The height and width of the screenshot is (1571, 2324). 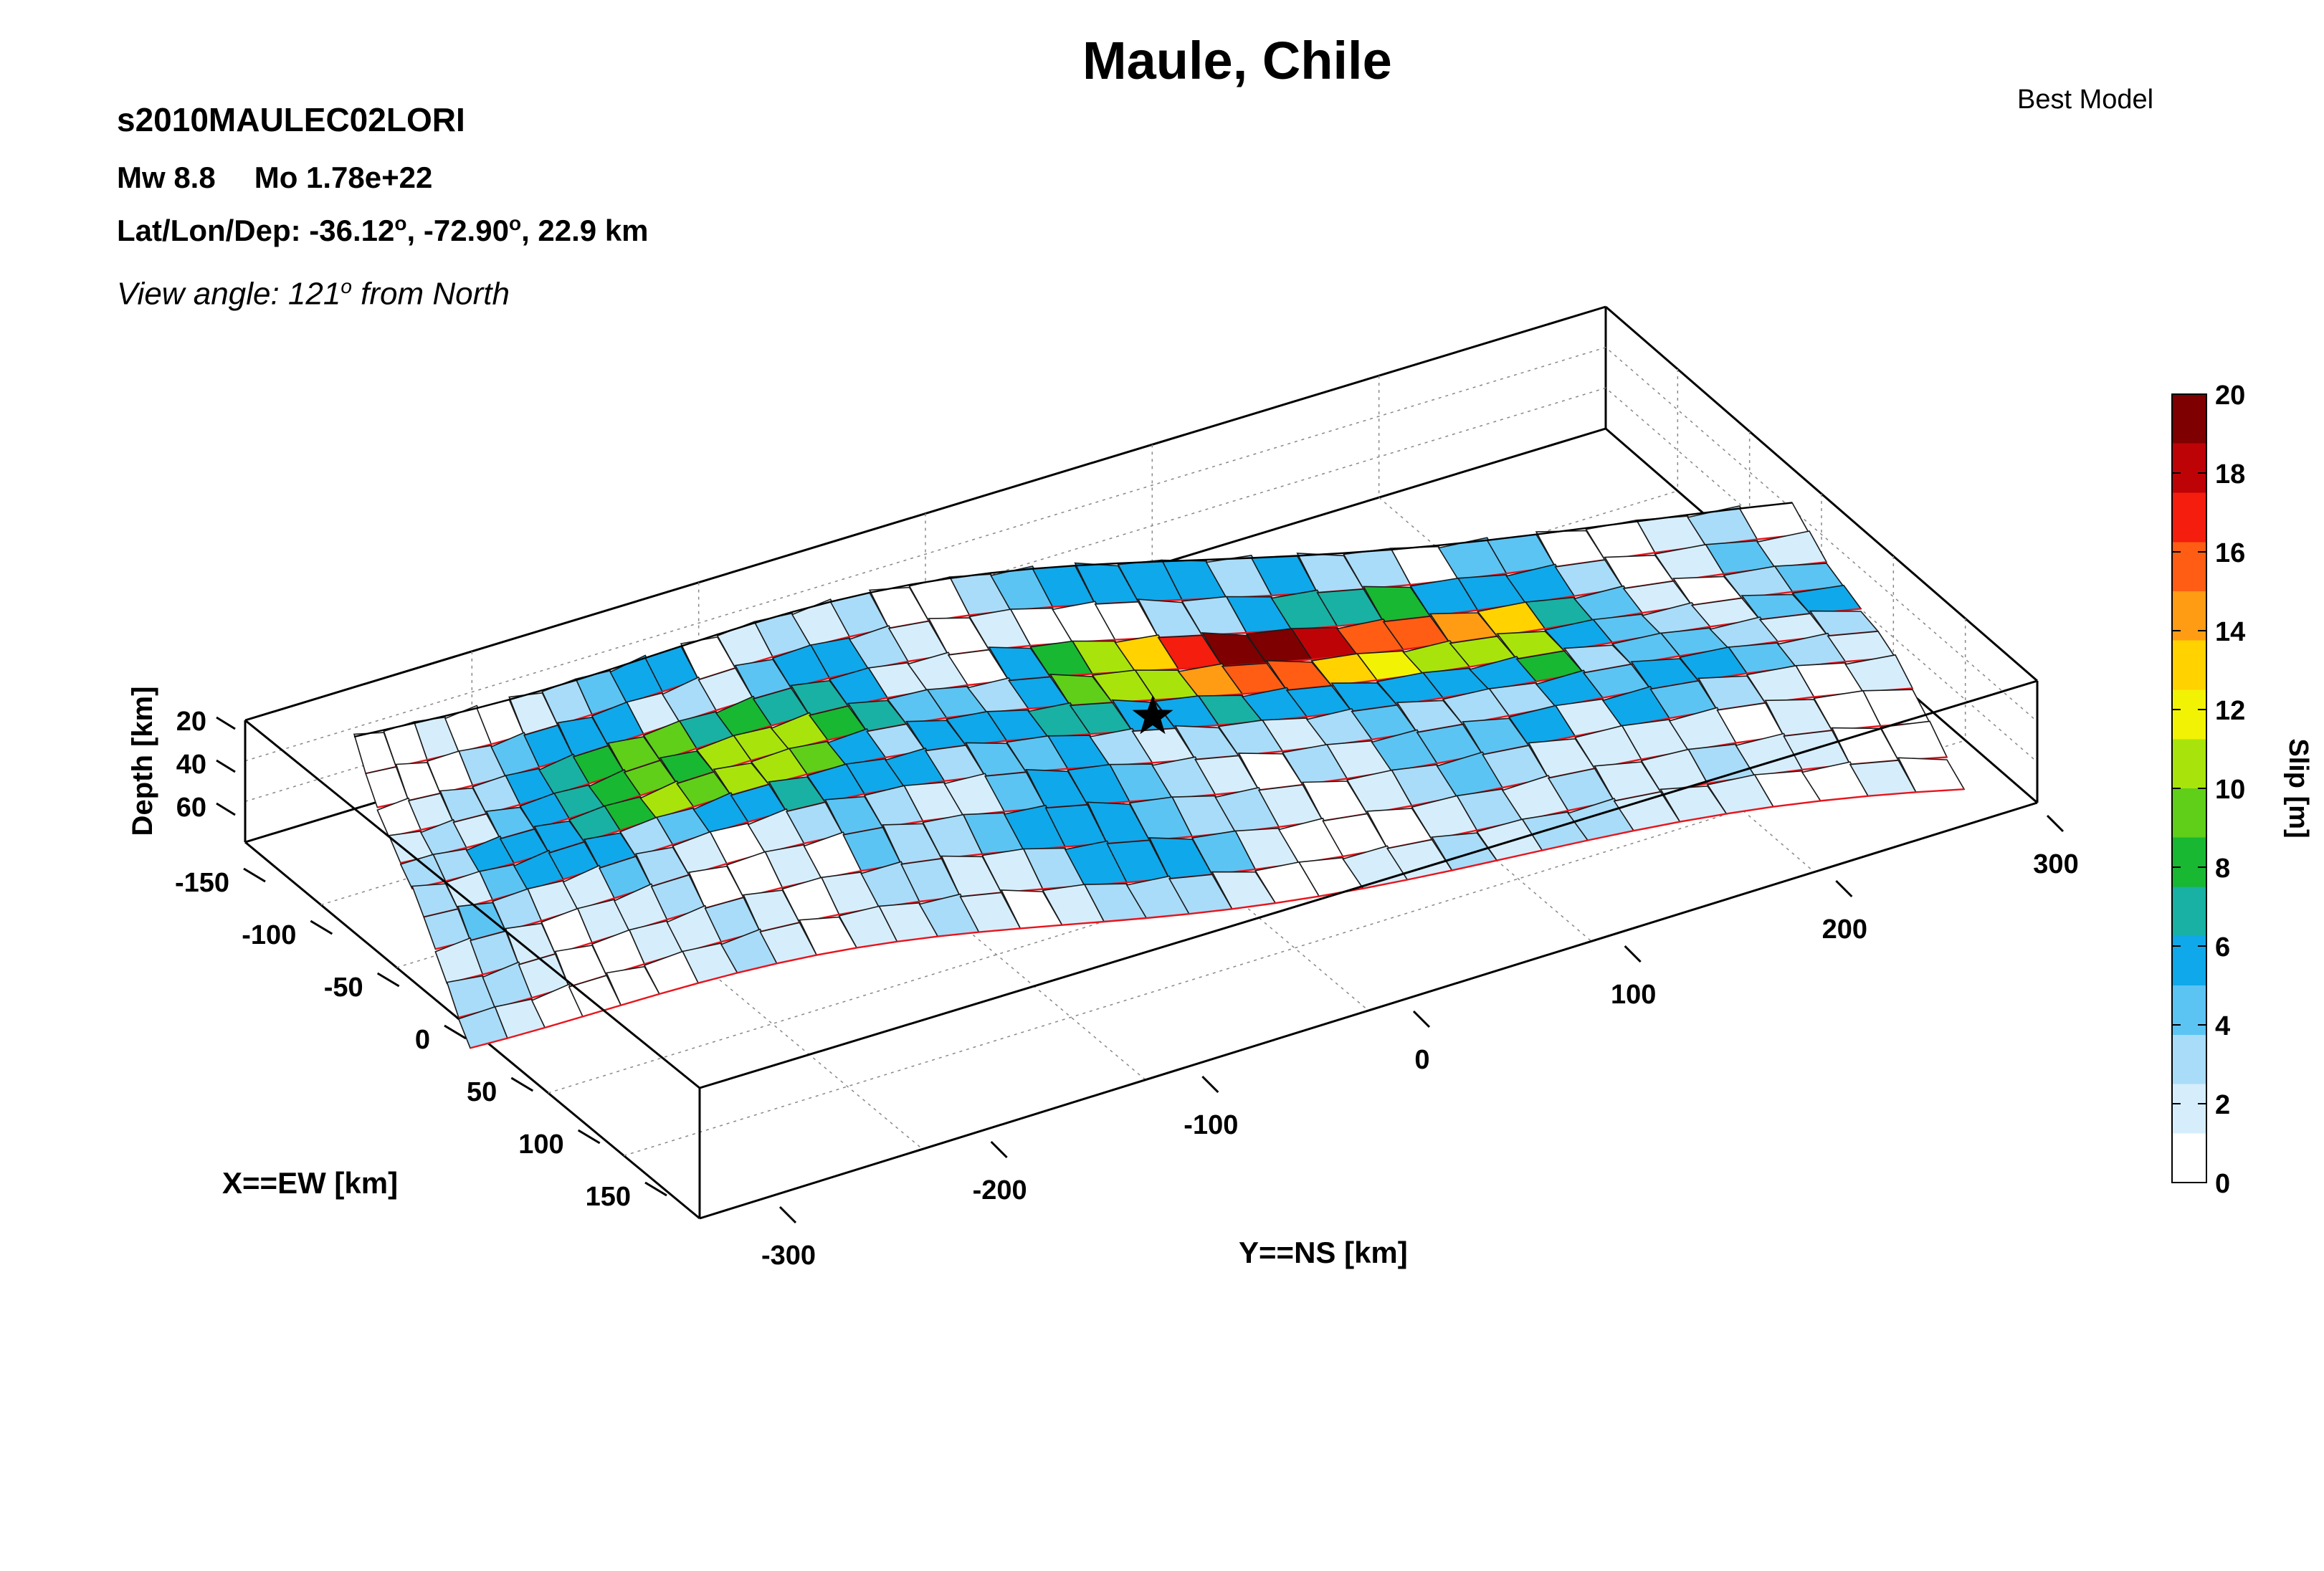 I want to click on latlondep-prefix: Lat/Lon/Dep: -36.12, so click(x=256, y=230).